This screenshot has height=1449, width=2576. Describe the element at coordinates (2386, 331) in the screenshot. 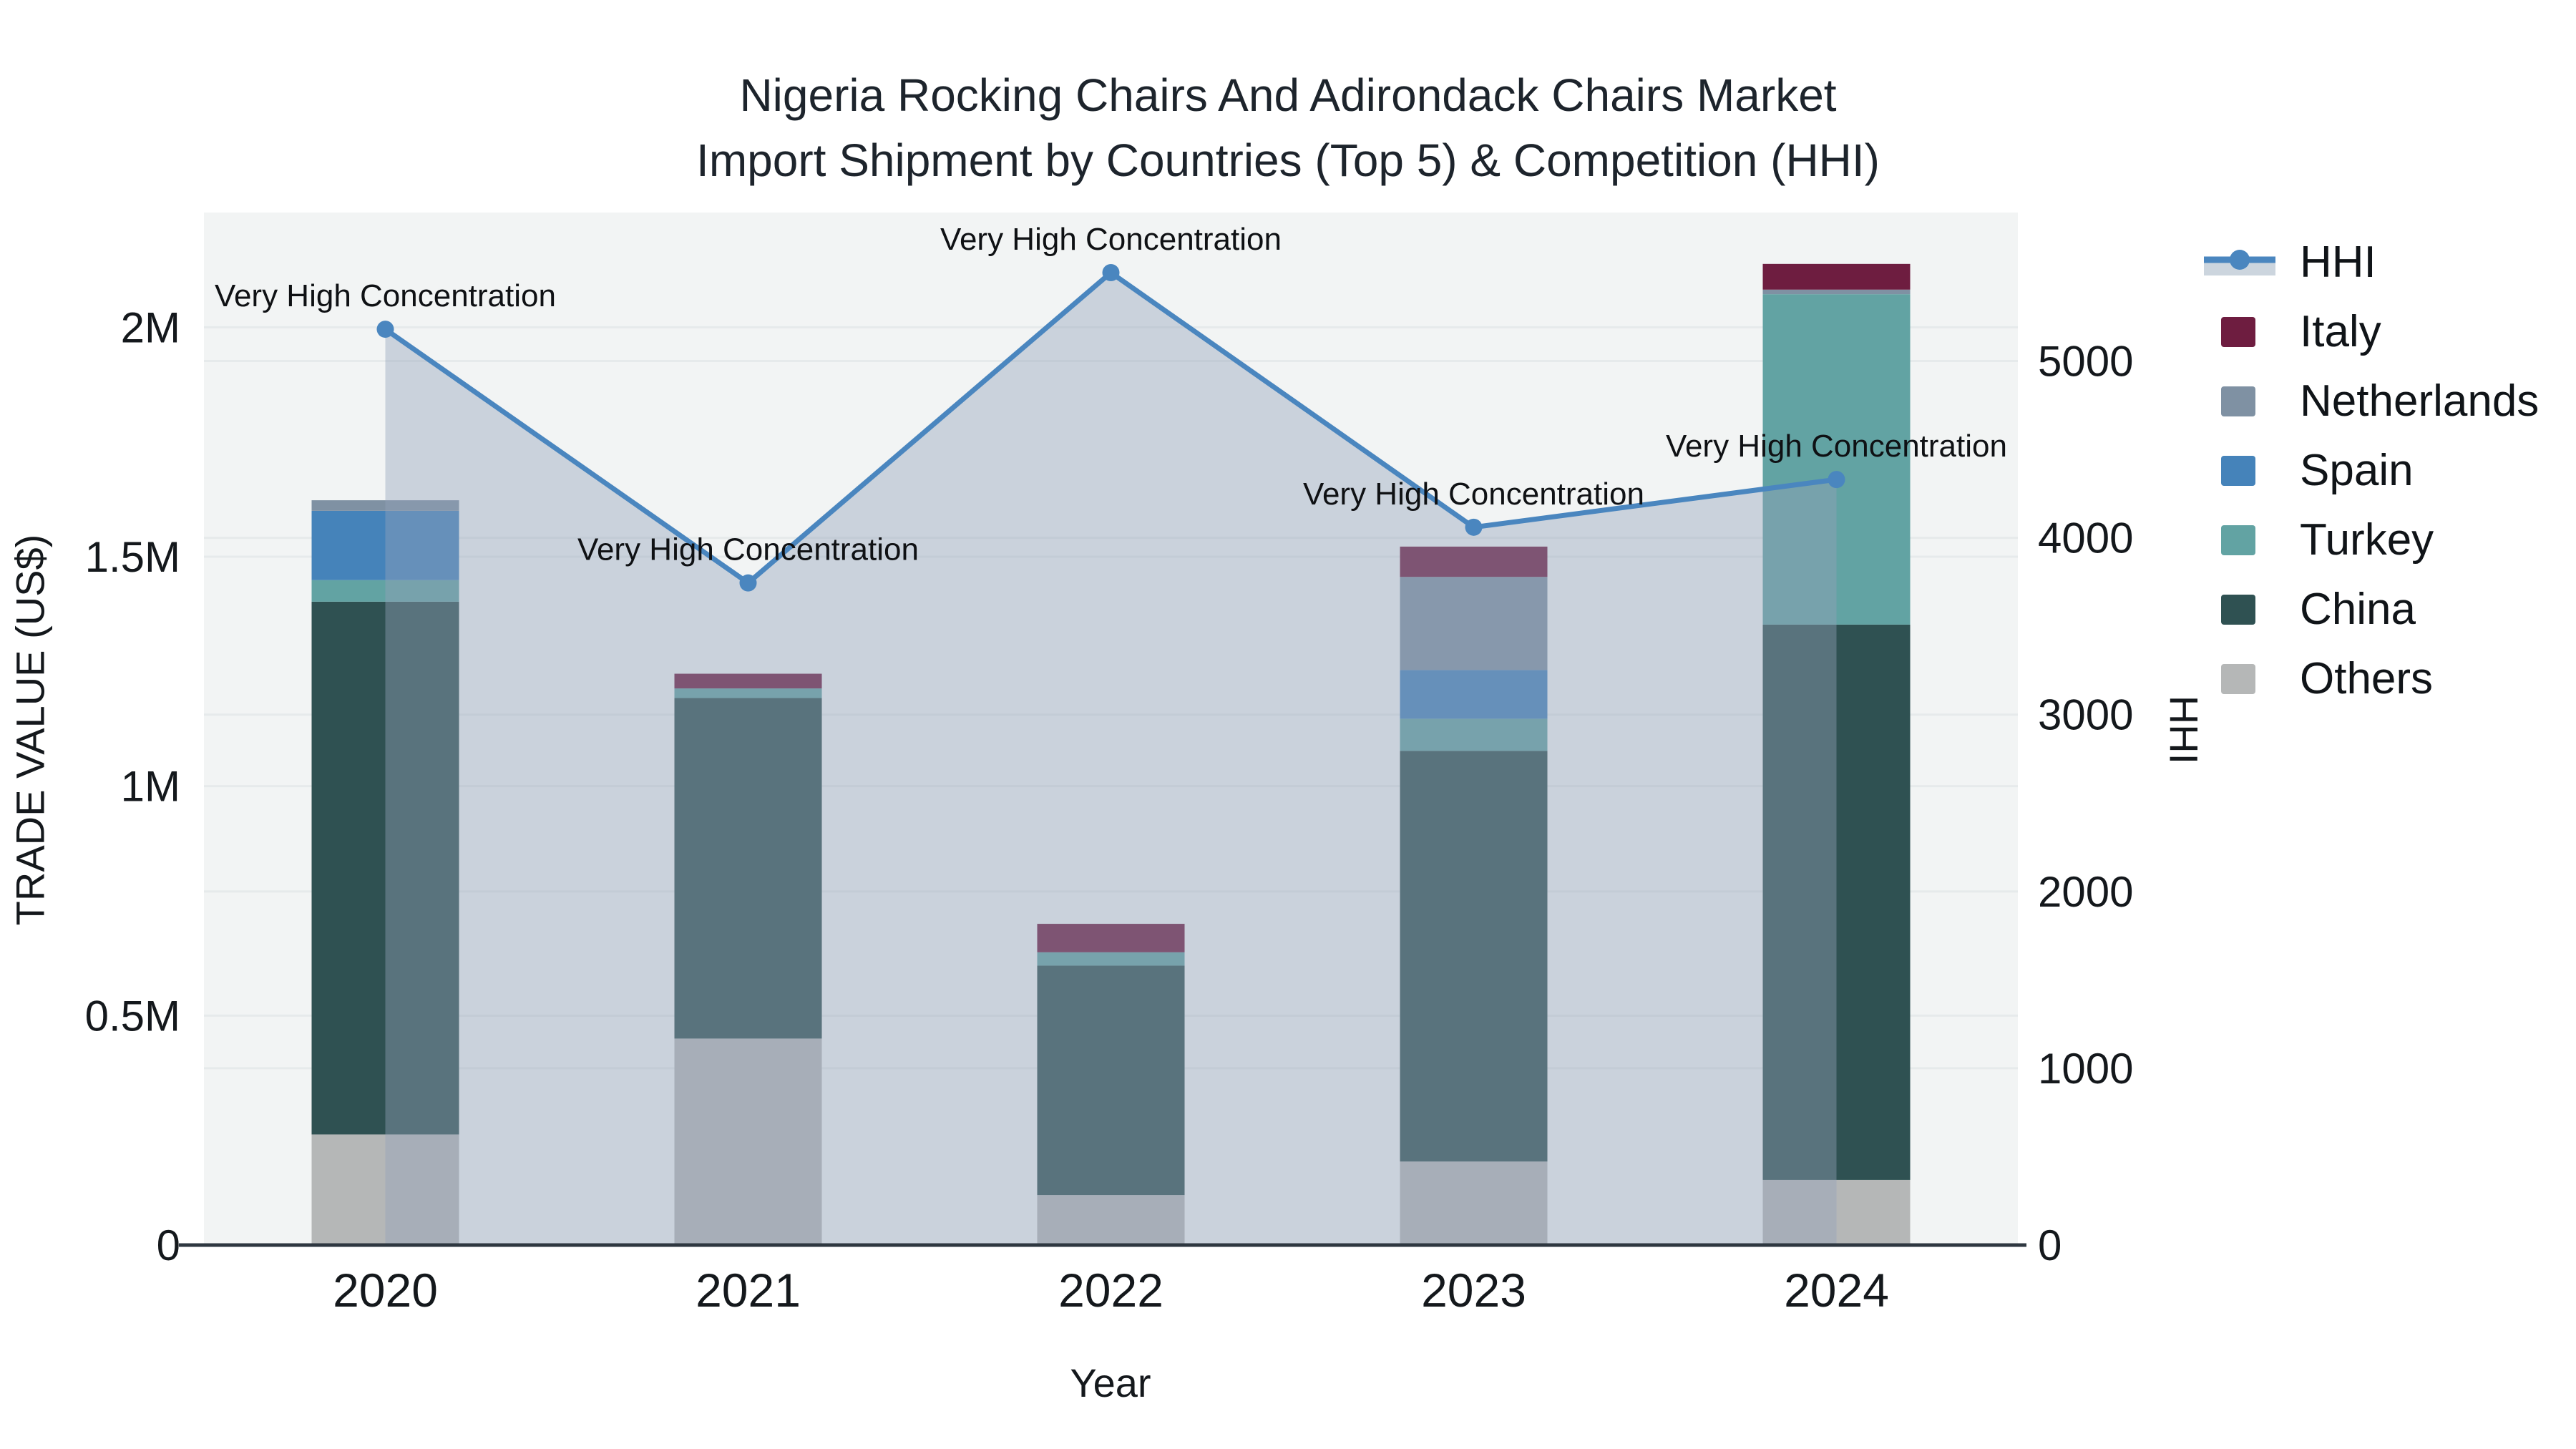

I see `legend-item-italy: Italy` at that location.